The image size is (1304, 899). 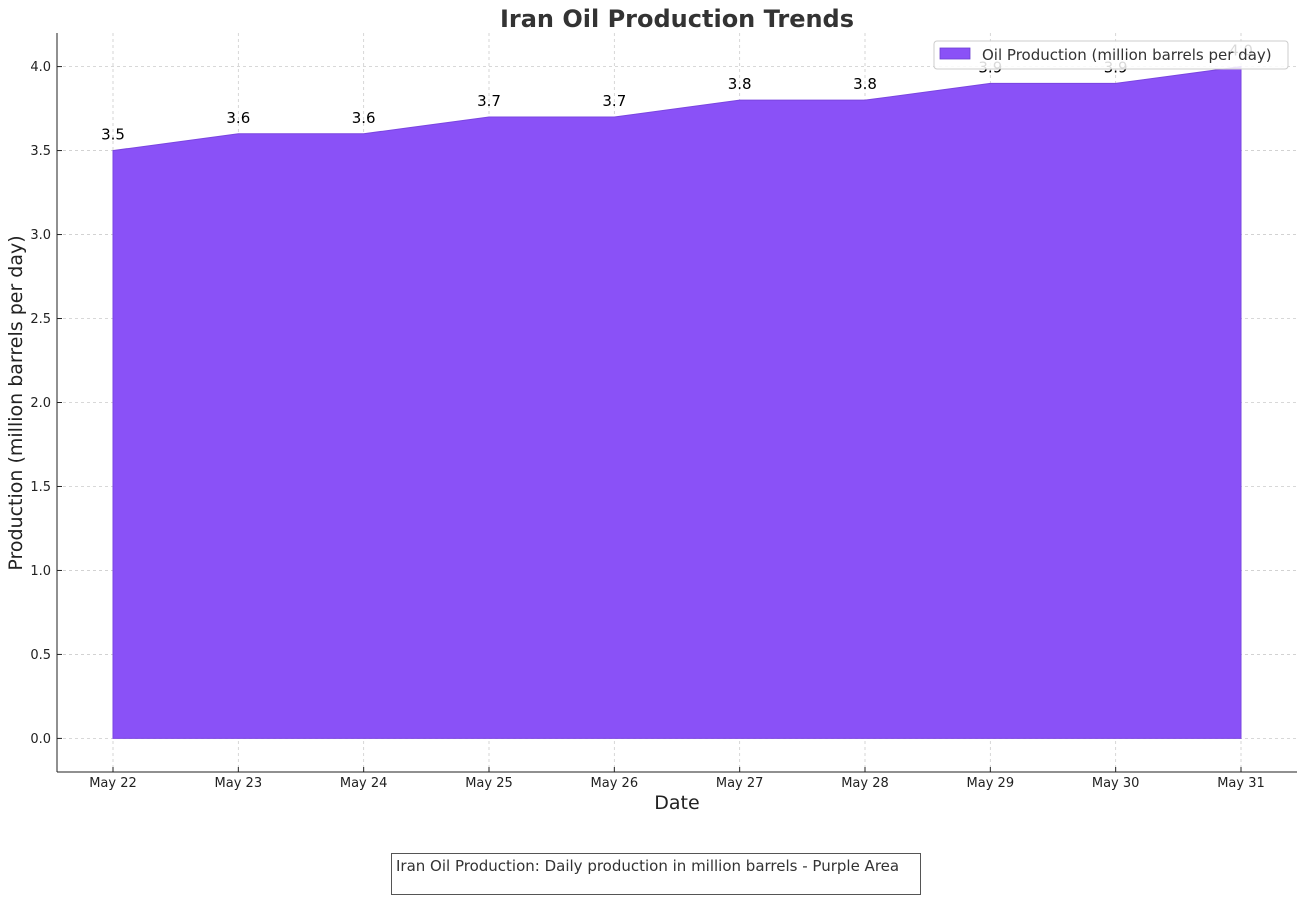 I want to click on y-tick-label: 2.5, so click(x=40, y=319).